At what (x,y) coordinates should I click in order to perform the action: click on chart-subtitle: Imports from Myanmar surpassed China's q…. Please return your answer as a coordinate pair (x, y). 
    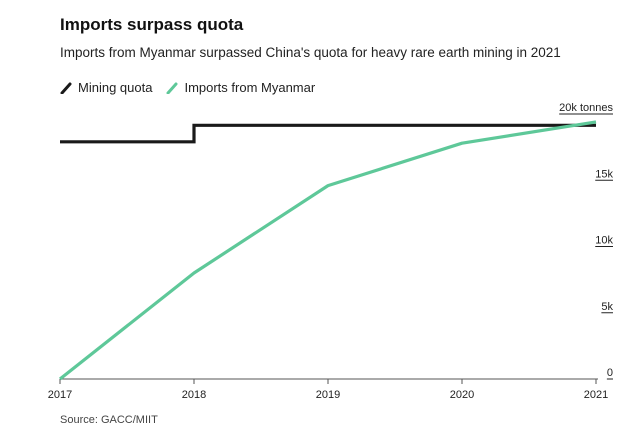
    Looking at the image, I should click on (310, 52).